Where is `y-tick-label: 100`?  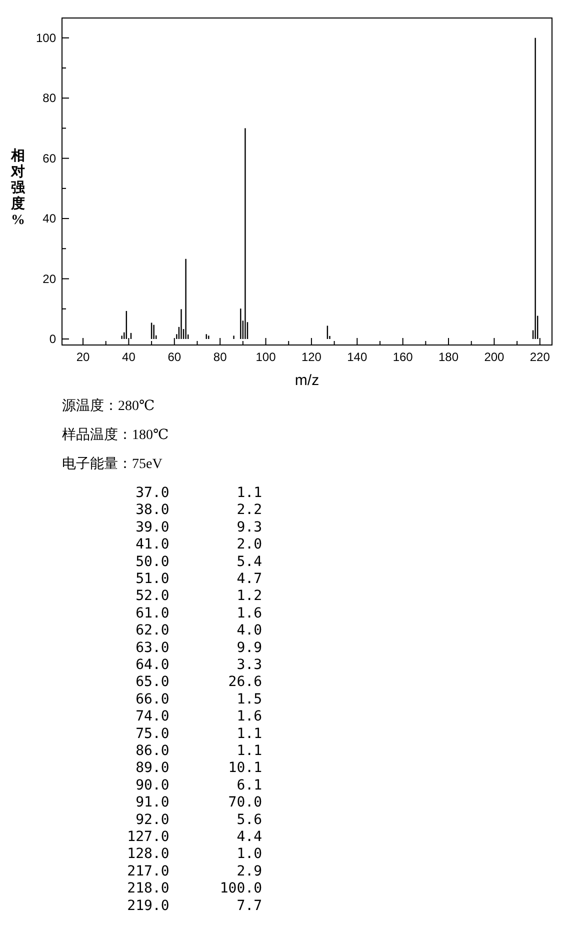 y-tick-label: 100 is located at coordinates (46, 37).